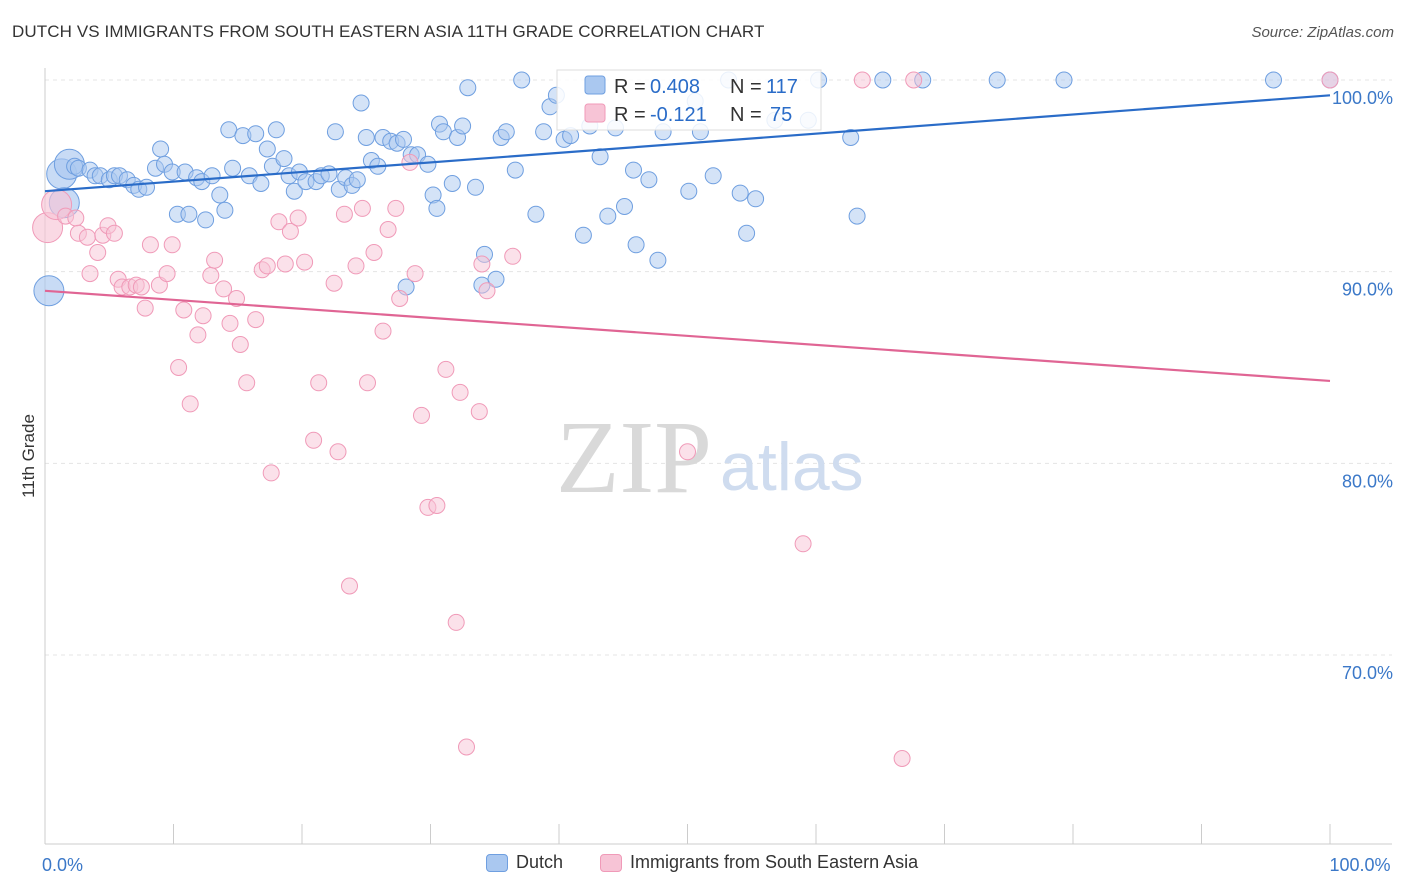  I want to click on watermark: ZIP atlas, so click(710, 457).